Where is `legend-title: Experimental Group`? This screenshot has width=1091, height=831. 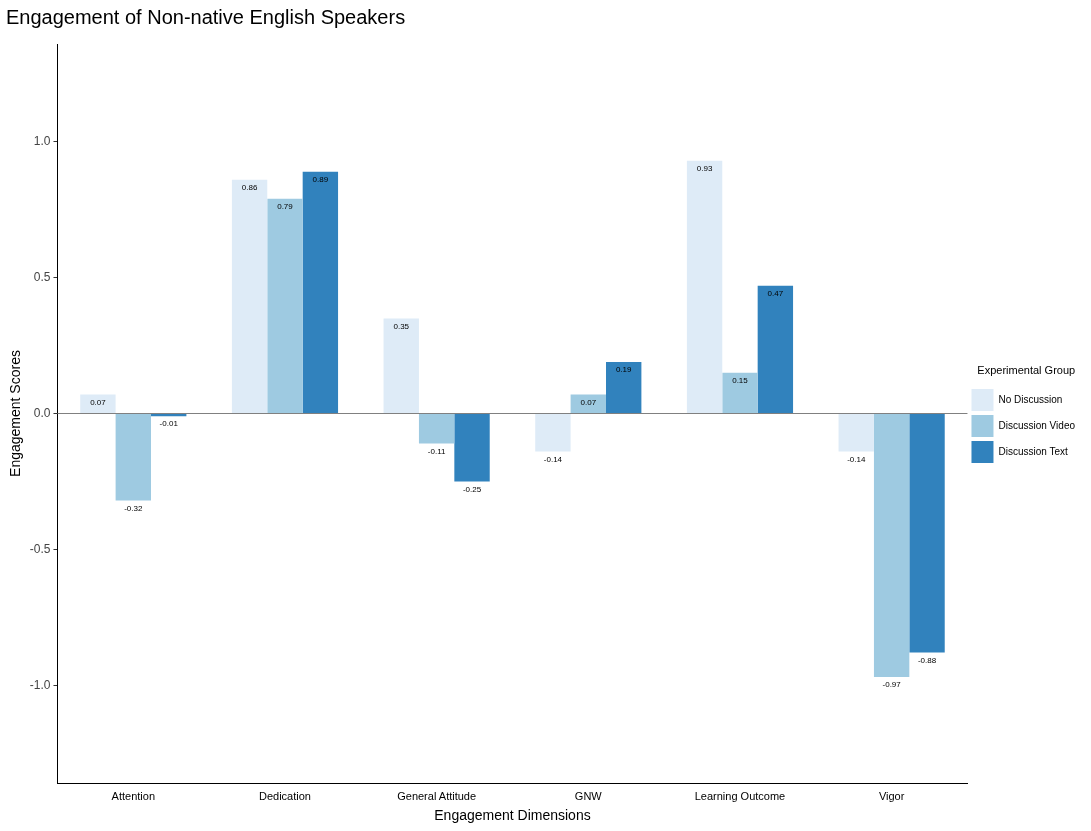 legend-title: Experimental Group is located at coordinates (1026, 370).